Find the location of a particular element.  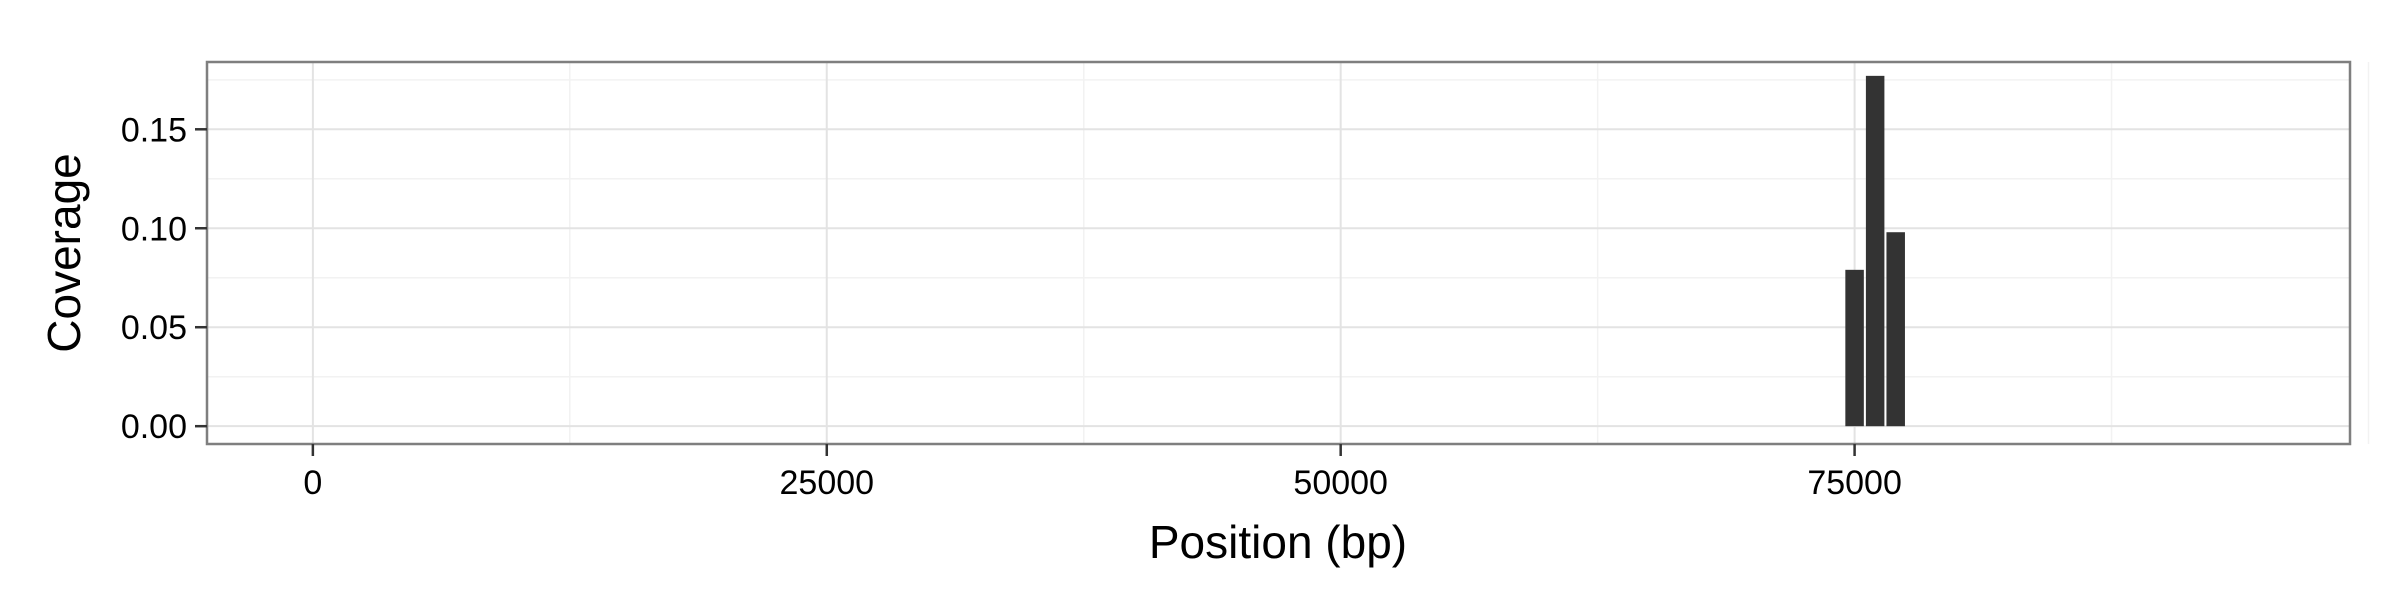

y-axis-title: Coverage is located at coordinates (64, 252).